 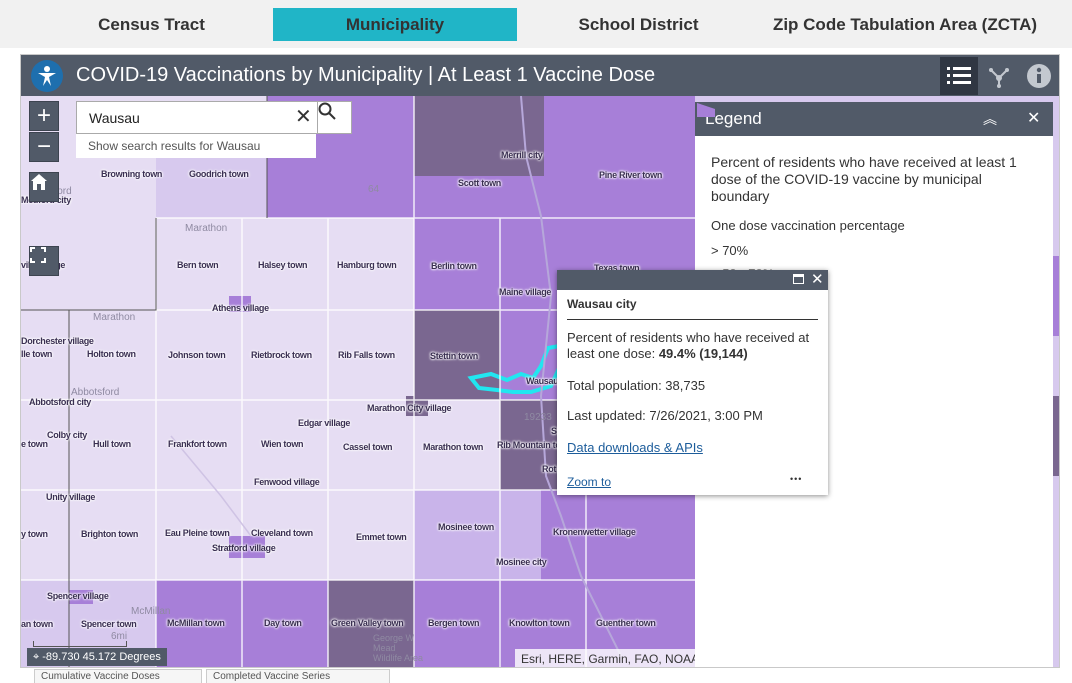 What do you see at coordinates (60, 402) in the screenshot?
I see `map-label: Abbotsford city` at bounding box center [60, 402].